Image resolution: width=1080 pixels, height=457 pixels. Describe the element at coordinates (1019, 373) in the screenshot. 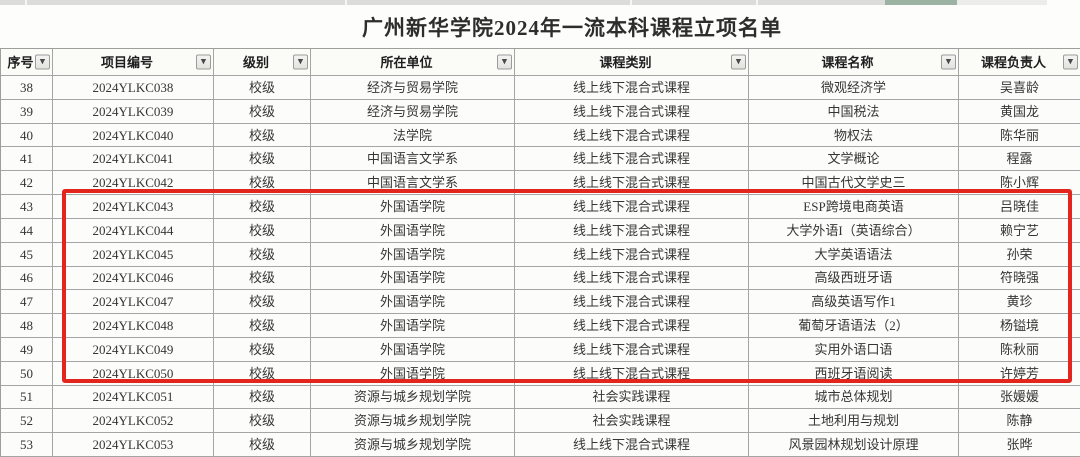

I see `cell-leader: 许婷芳` at that location.